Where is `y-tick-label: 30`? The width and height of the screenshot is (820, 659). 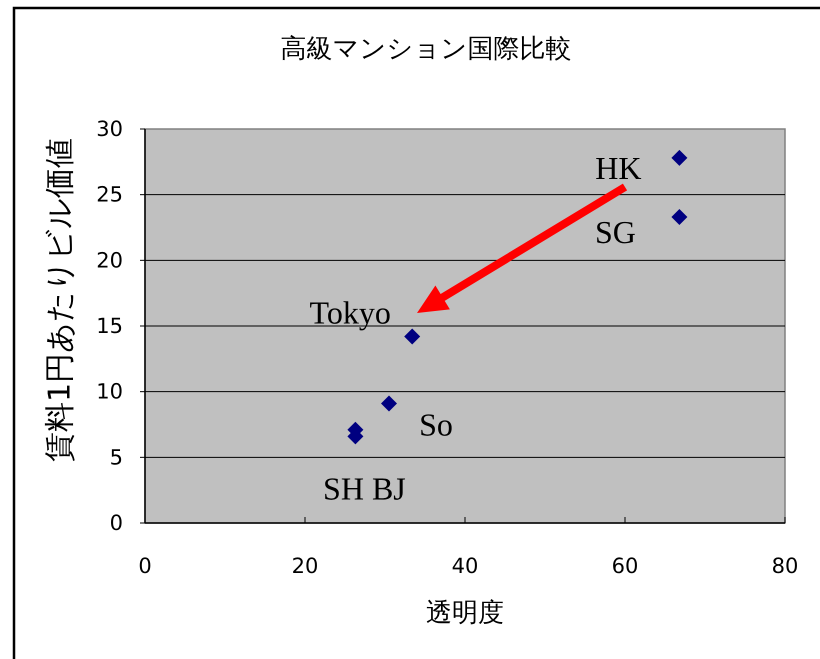
y-tick-label: 30 is located at coordinates (109, 129).